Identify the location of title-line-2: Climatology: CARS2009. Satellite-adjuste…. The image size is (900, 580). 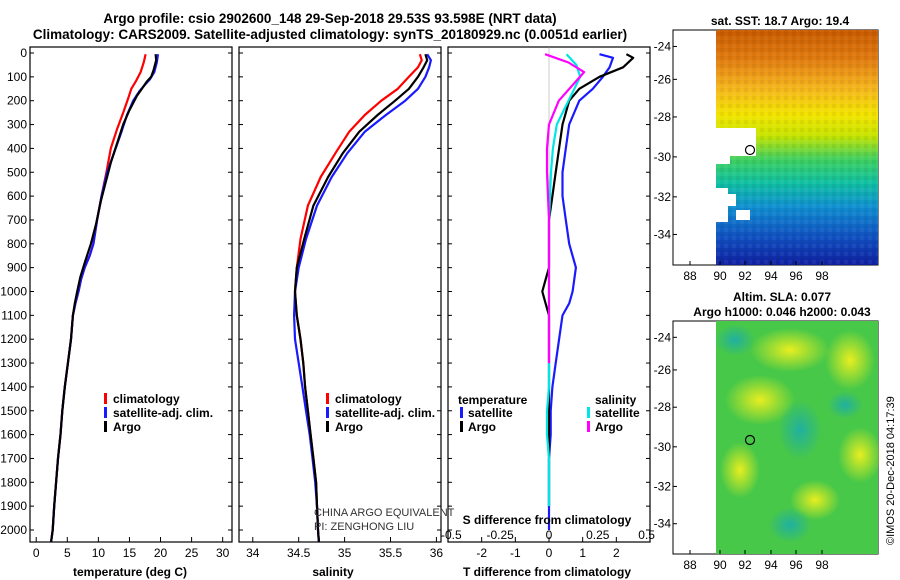
(330, 34).